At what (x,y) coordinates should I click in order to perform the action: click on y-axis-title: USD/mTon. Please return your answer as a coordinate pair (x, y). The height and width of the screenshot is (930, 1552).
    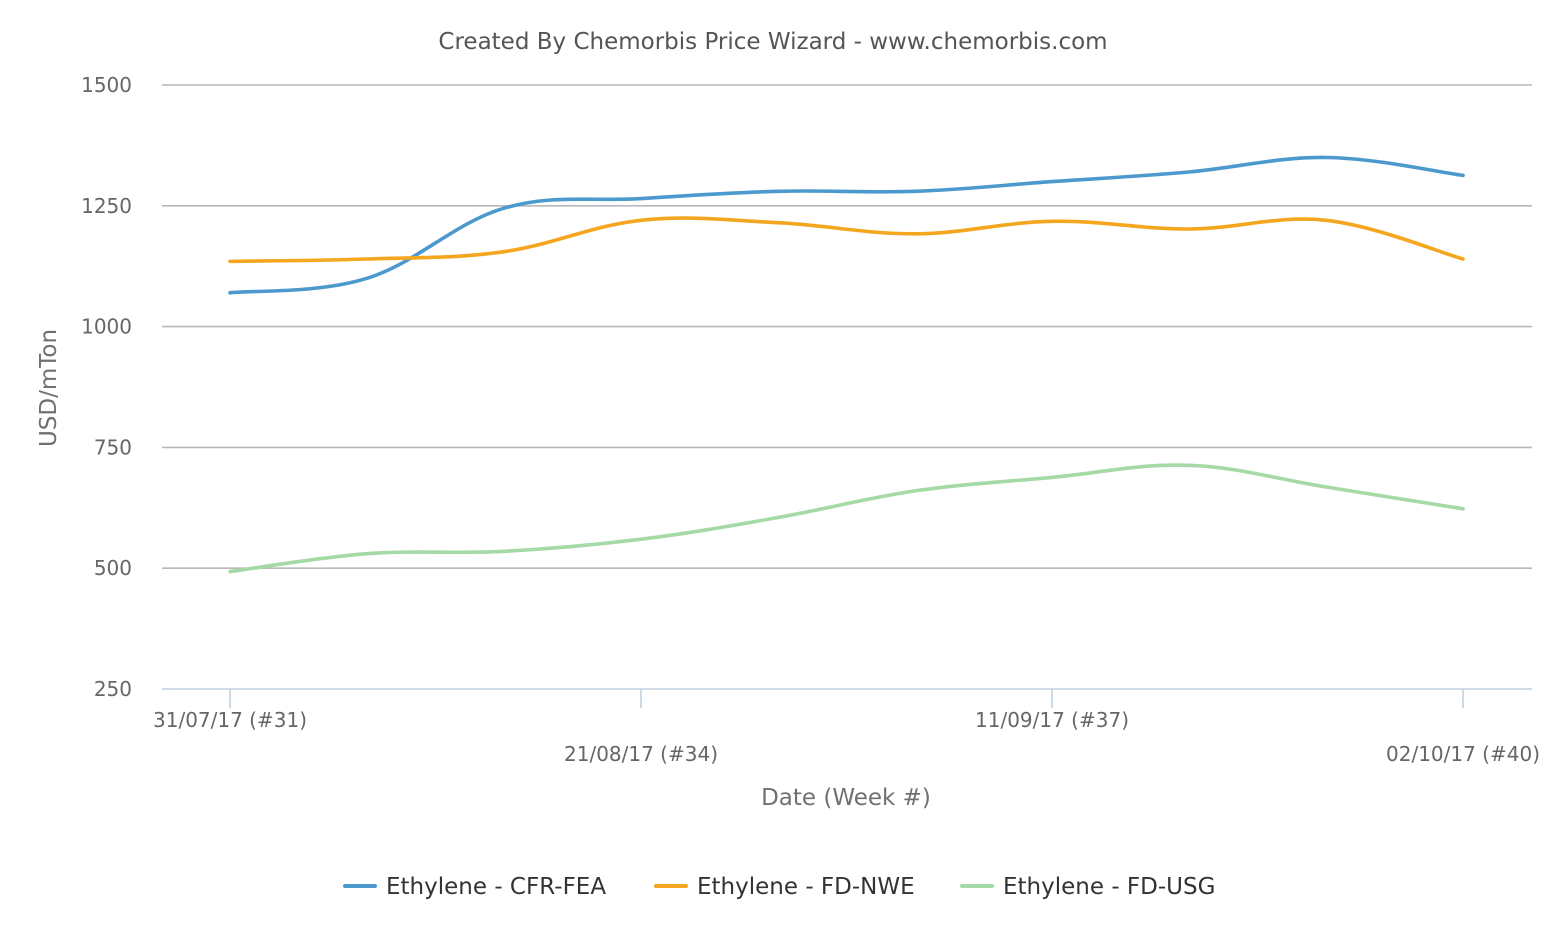
    Looking at the image, I should click on (49, 388).